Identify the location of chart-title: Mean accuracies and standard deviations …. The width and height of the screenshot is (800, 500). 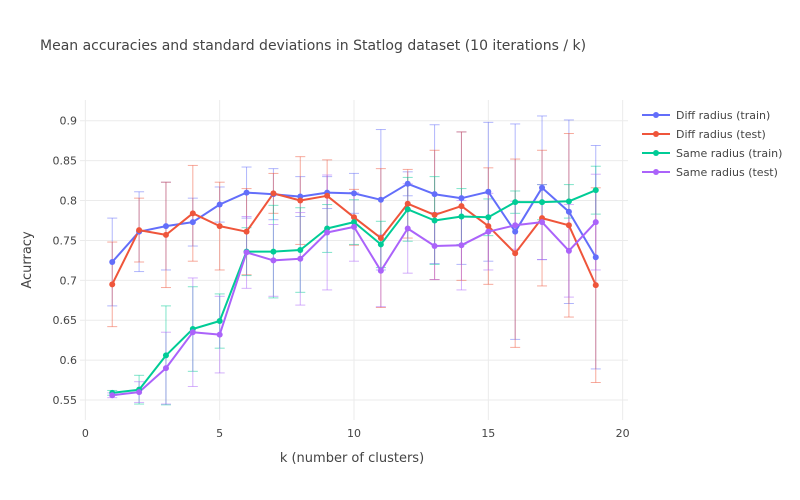
(313, 46).